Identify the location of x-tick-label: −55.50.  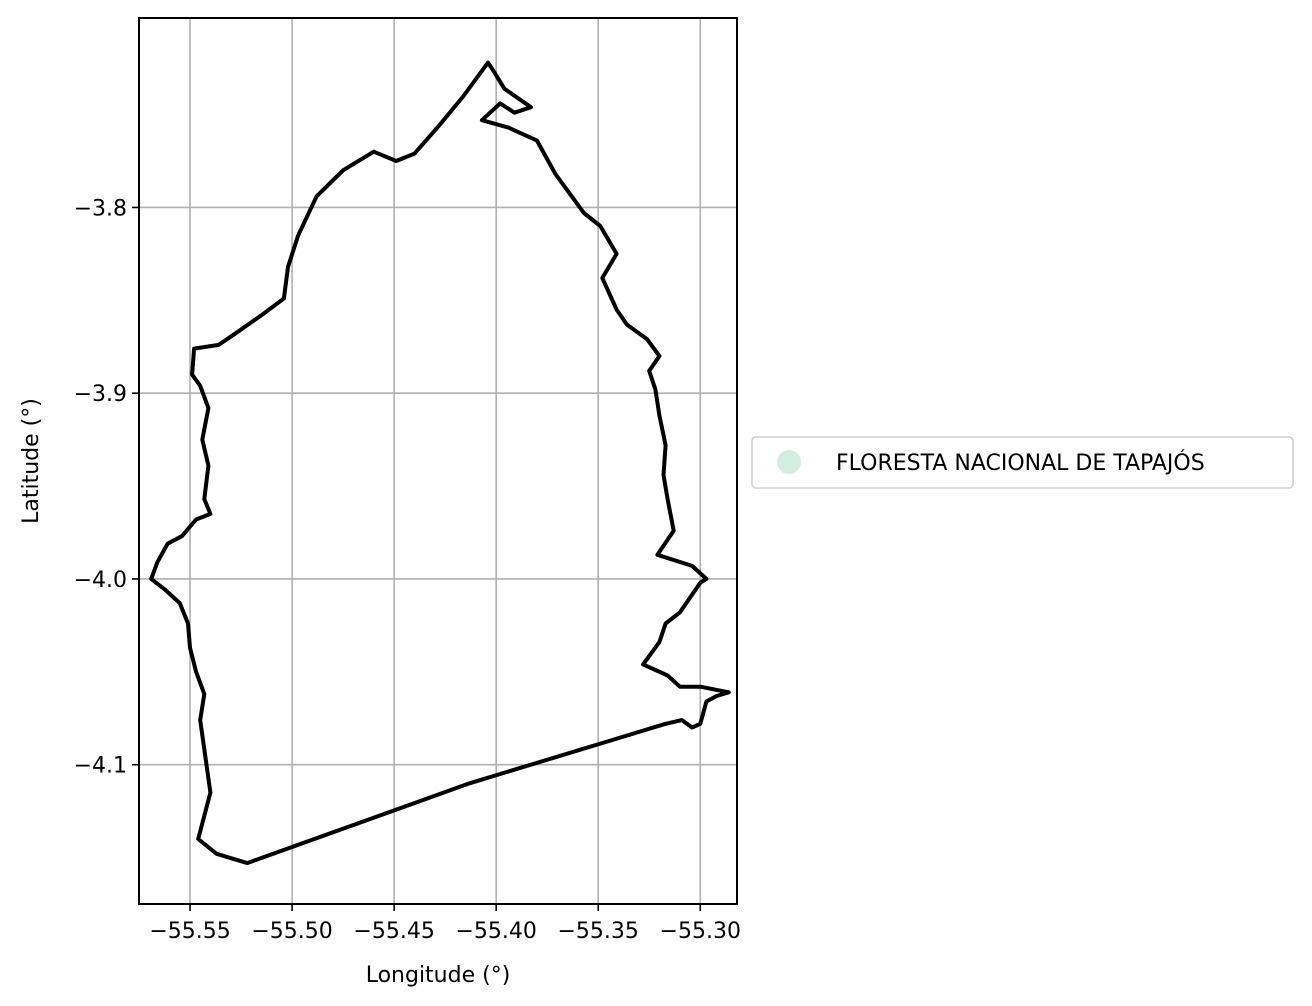
(291, 931).